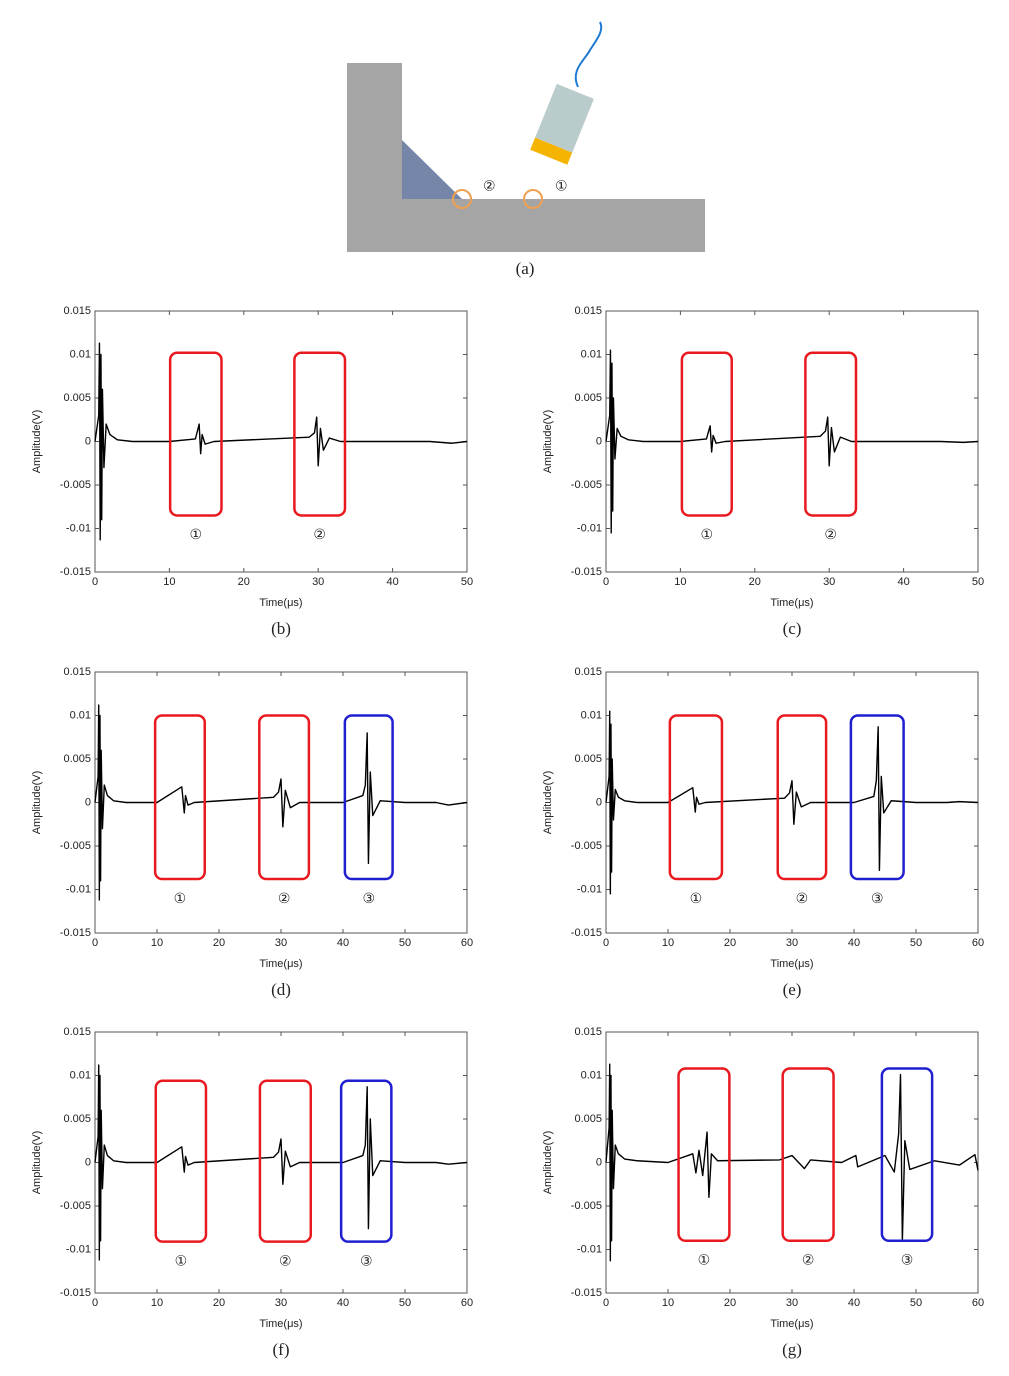 The image size is (1009, 1376). Describe the element at coordinates (533, 199) in the screenshot. I see `point-marker` at that location.